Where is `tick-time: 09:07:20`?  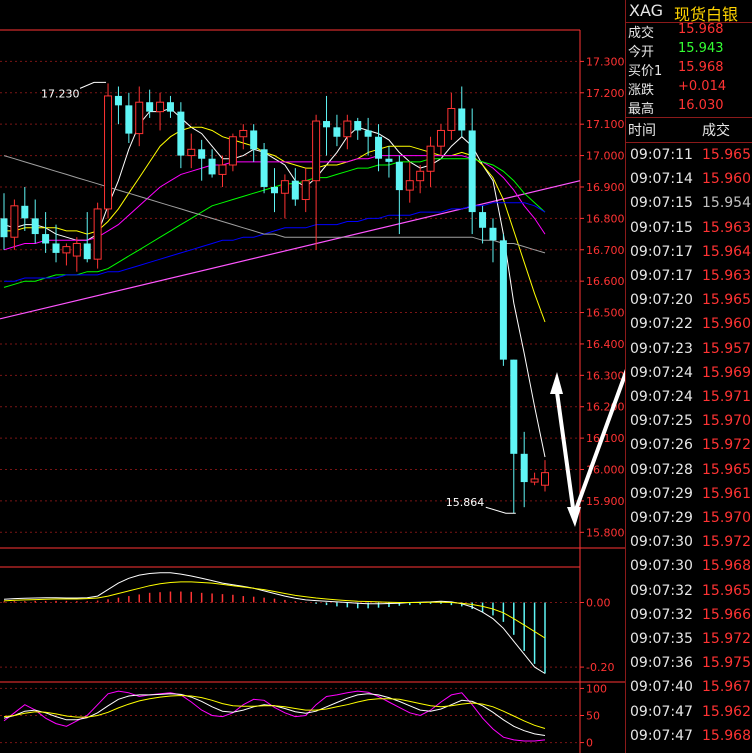 tick-time: 09:07:20 is located at coordinates (661, 300).